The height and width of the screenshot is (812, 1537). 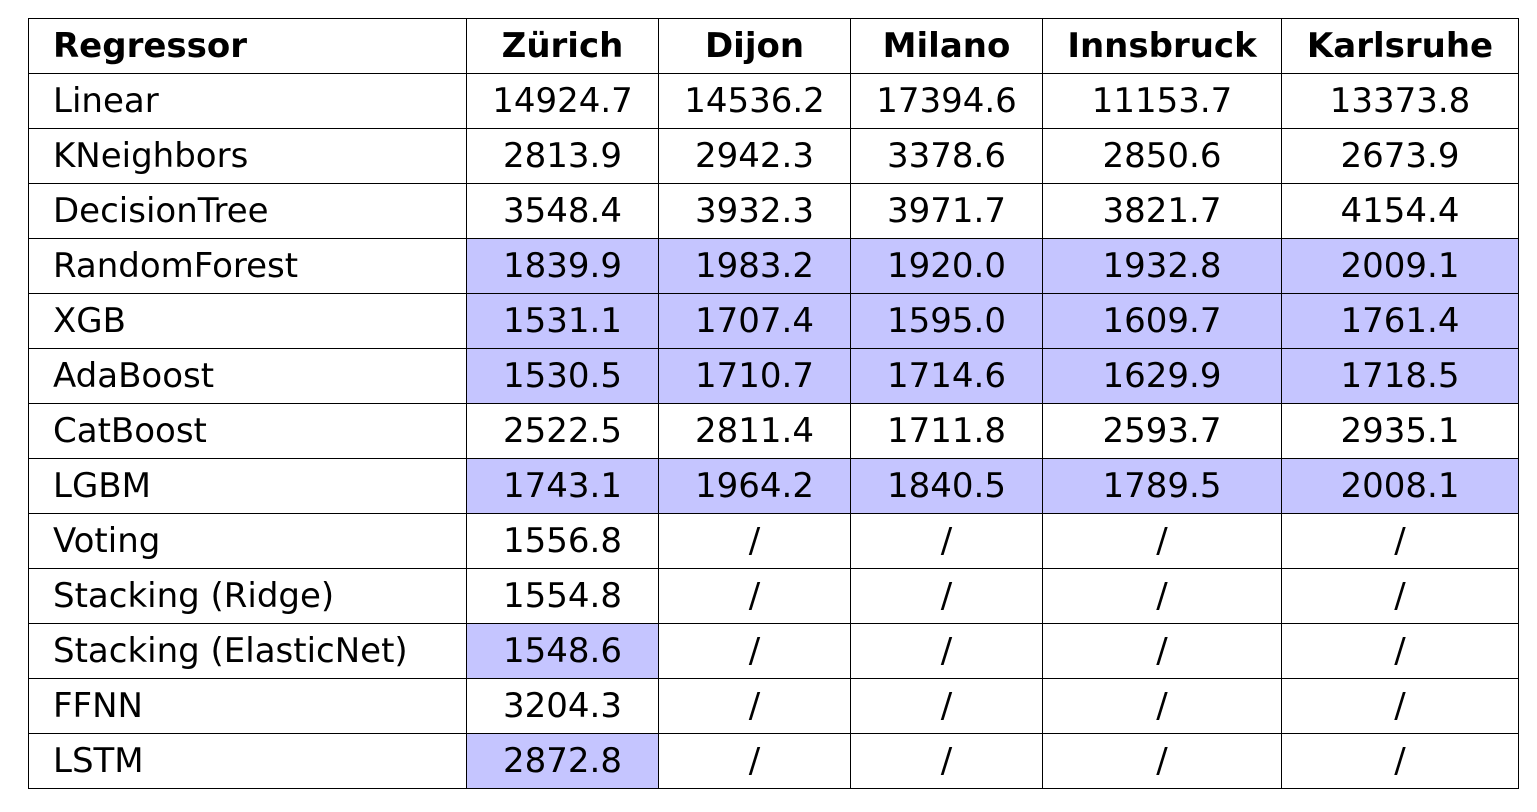 I want to click on value-cell: 2593.7, so click(x=1162, y=431).